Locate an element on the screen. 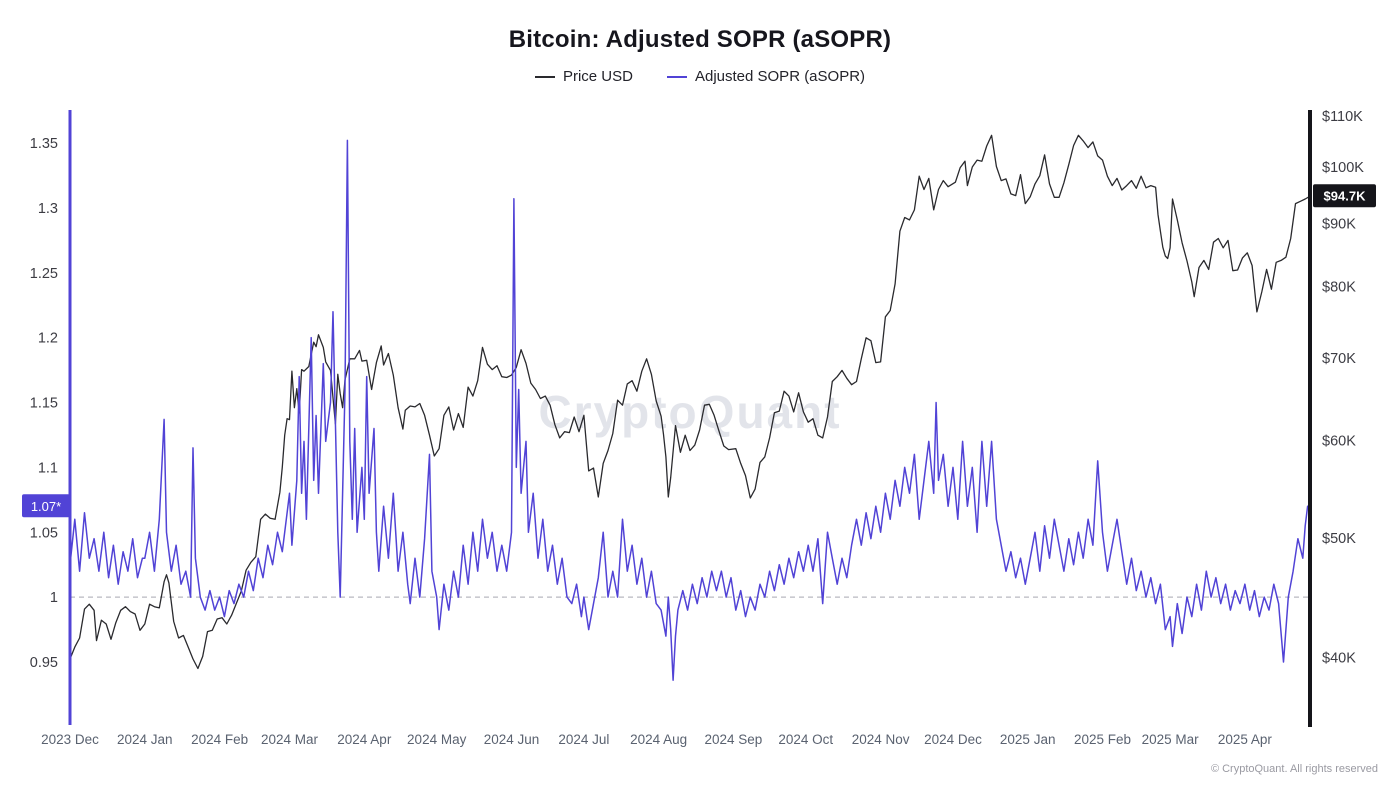  sopr-current-badge is located at coordinates (46, 506).